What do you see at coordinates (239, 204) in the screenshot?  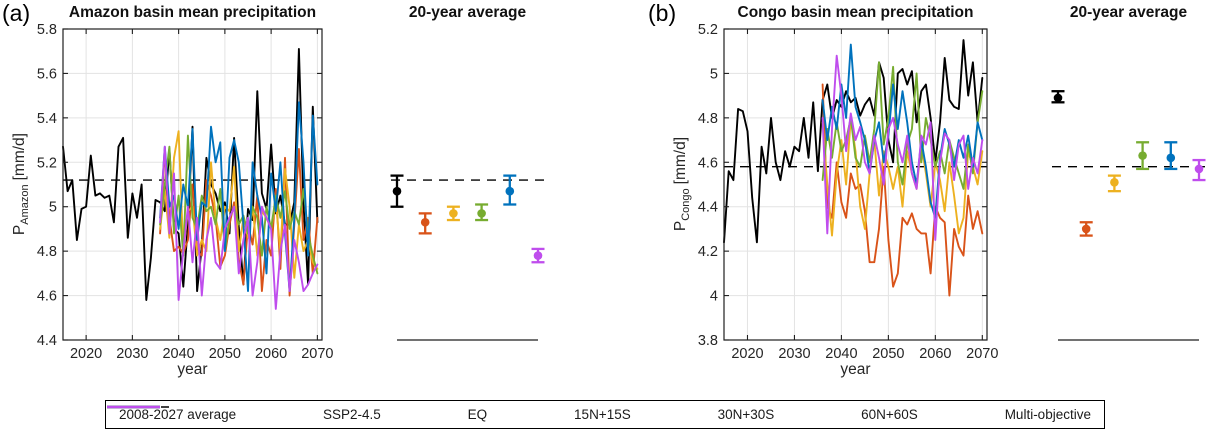 I see `series-30n-30s` at bounding box center [239, 204].